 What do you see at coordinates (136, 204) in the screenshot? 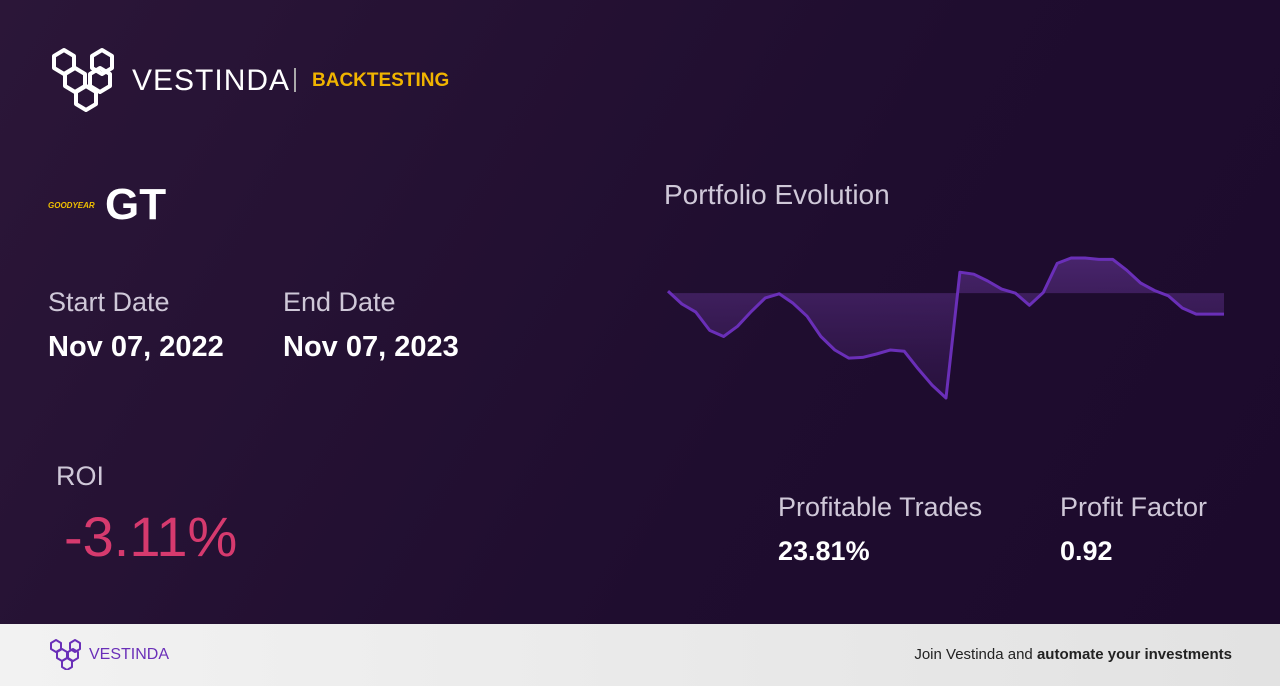
I see `ticker: GT` at bounding box center [136, 204].